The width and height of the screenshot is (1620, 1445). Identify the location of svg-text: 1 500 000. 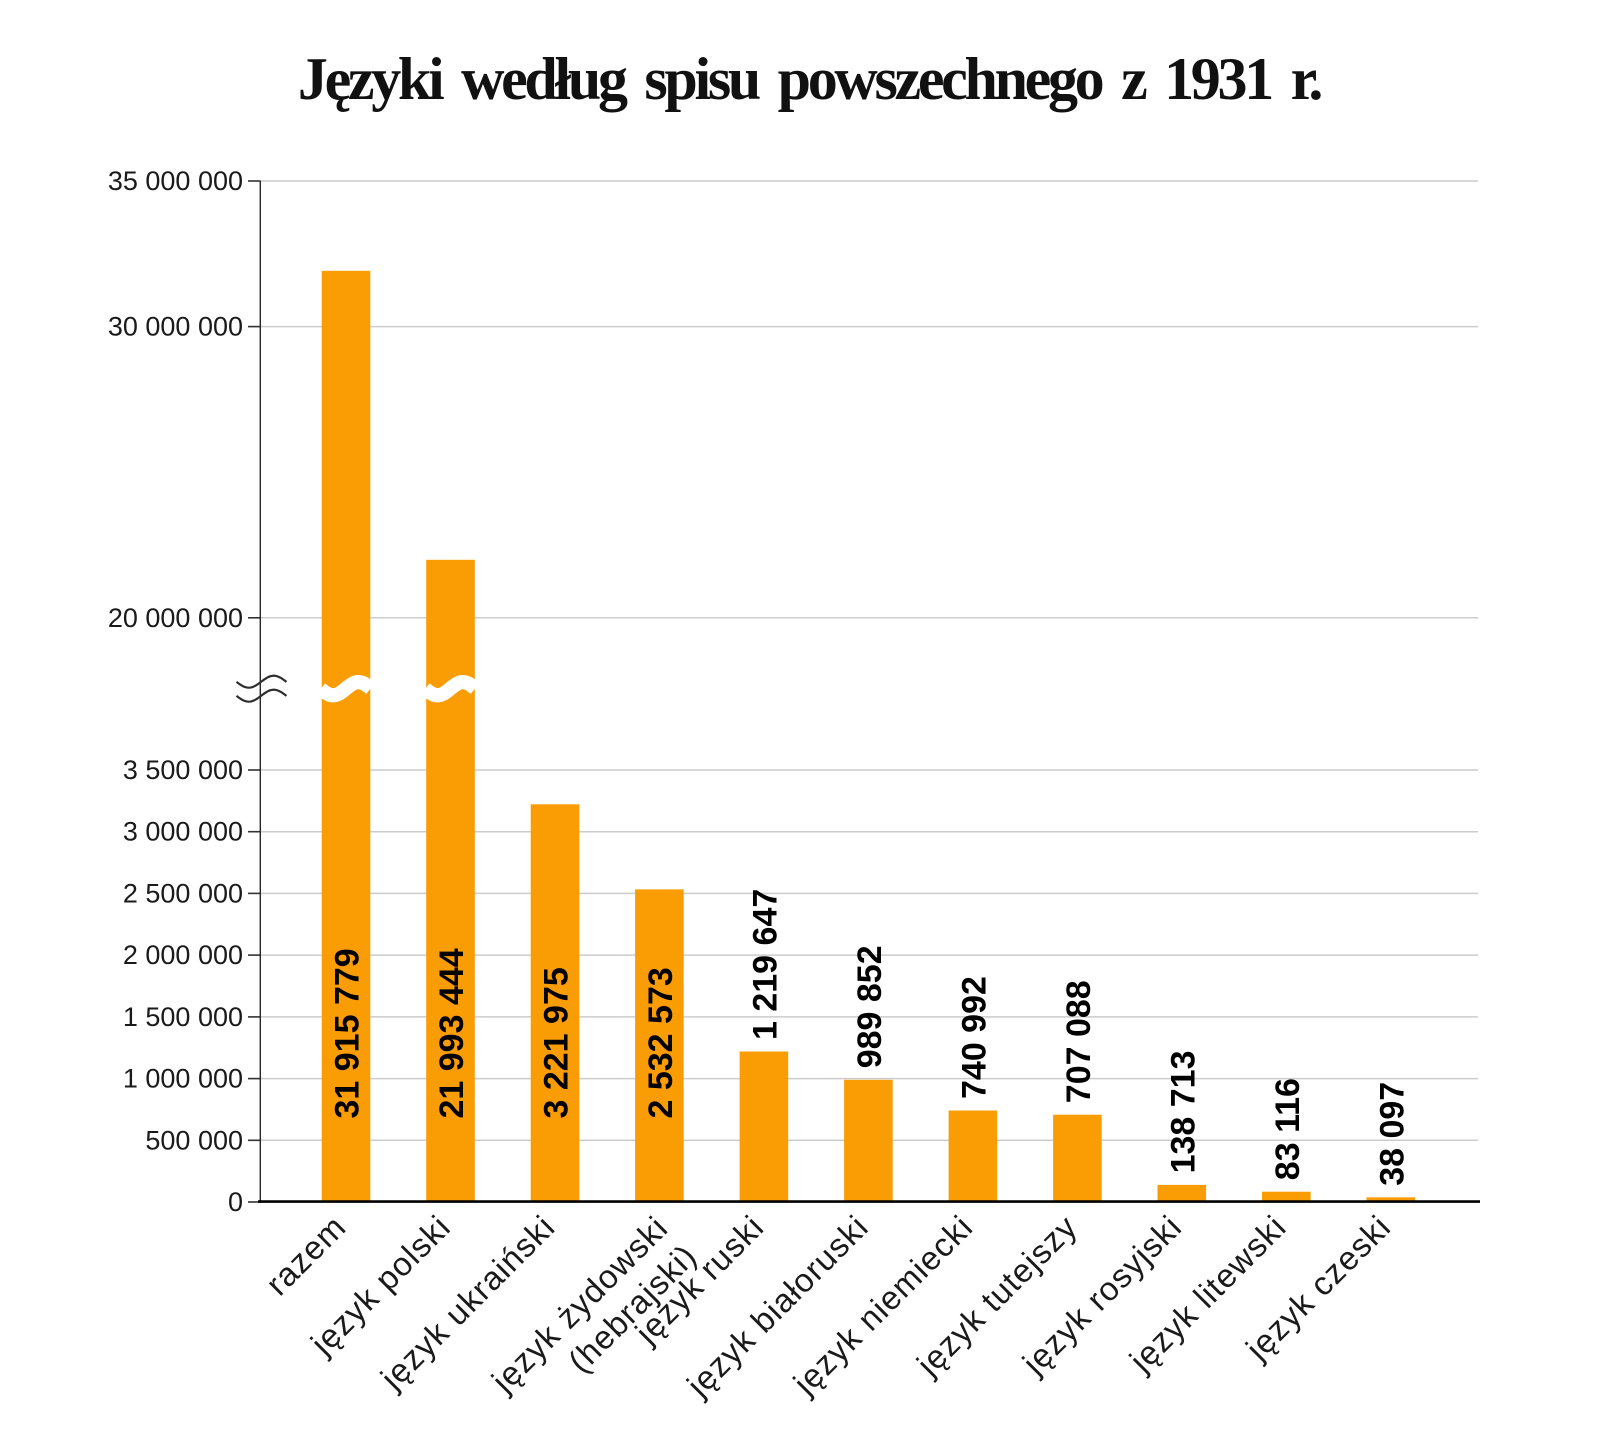
(183, 1017).